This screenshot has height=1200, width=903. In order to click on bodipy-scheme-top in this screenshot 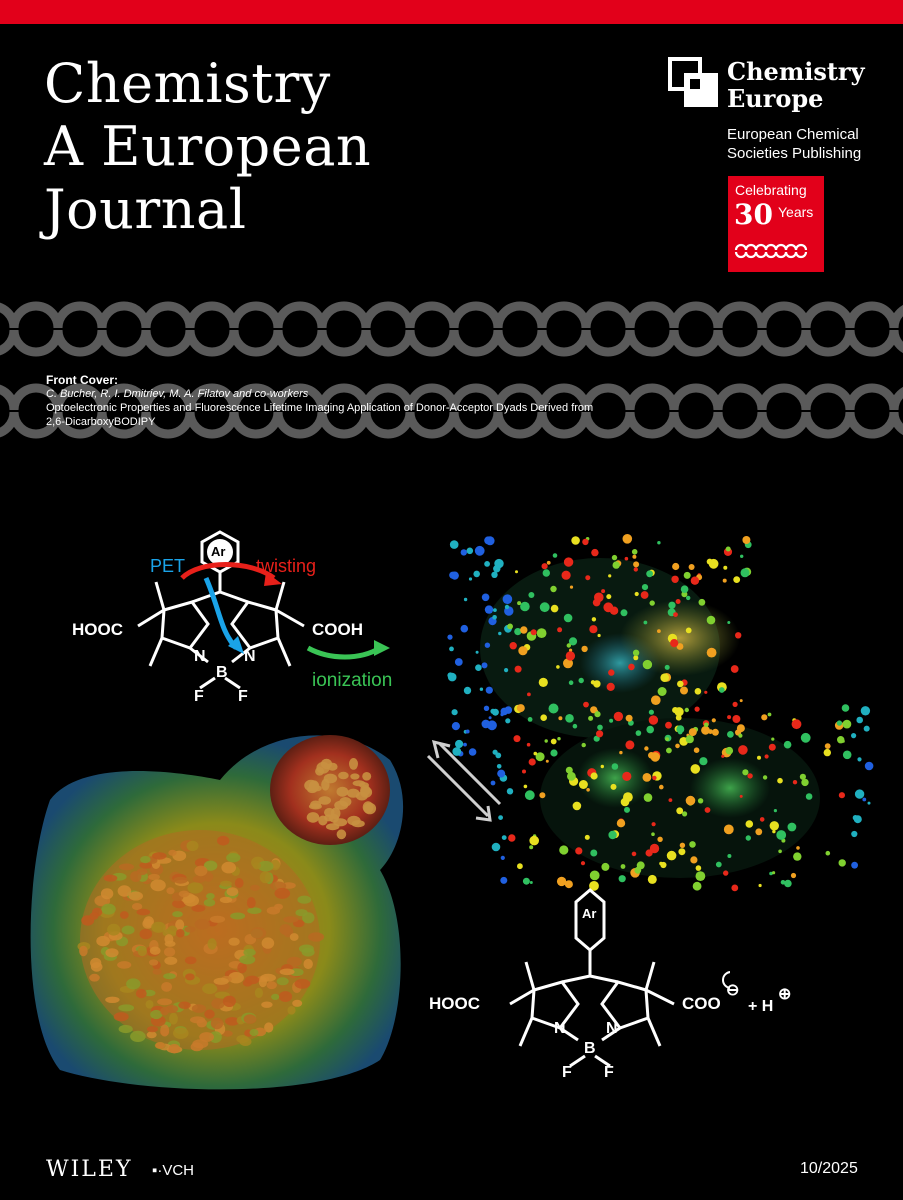, I will do `click(263, 610)`.